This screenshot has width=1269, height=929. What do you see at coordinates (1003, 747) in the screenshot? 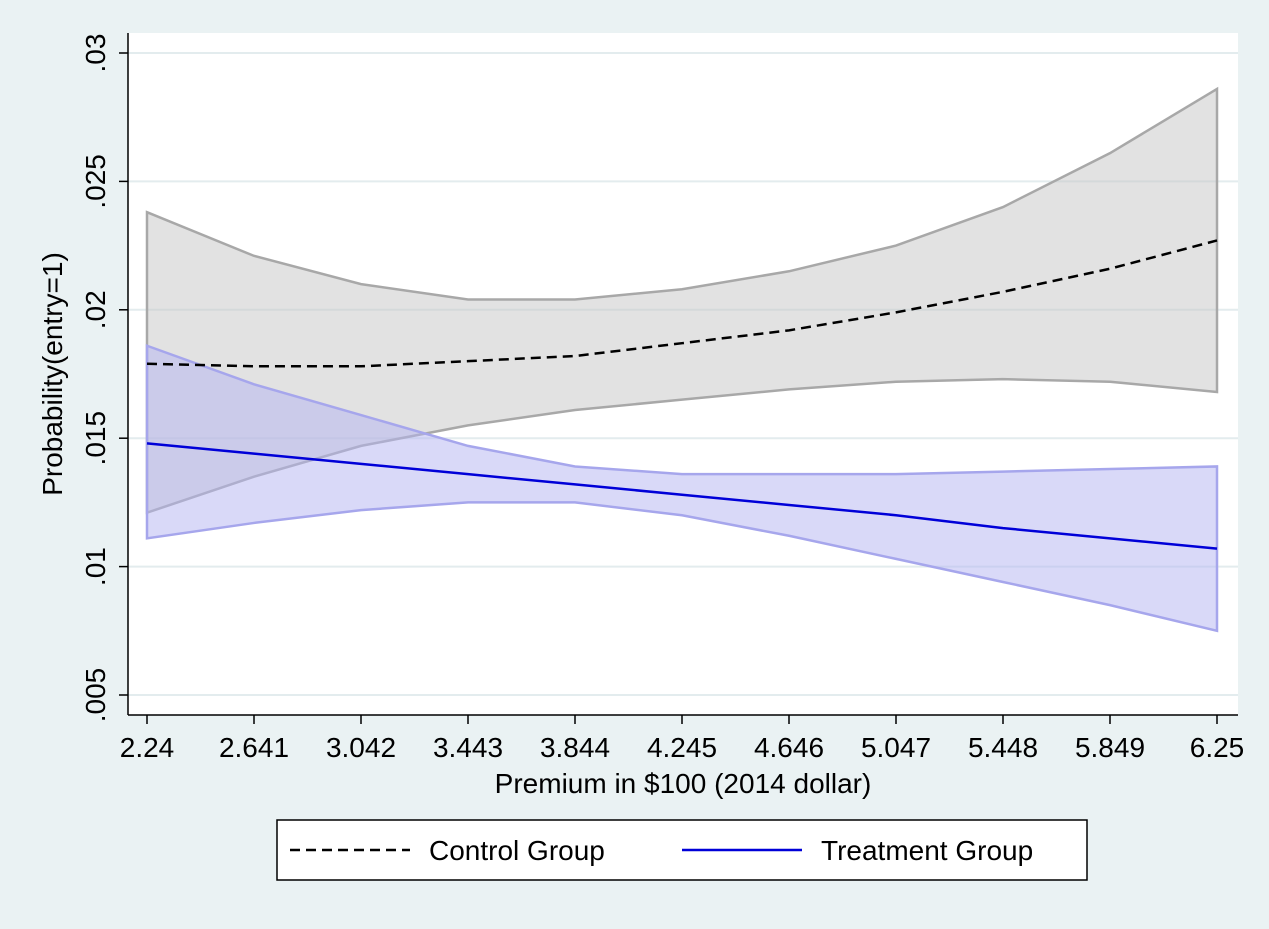
I see `x-tick-label: 5.448` at bounding box center [1003, 747].